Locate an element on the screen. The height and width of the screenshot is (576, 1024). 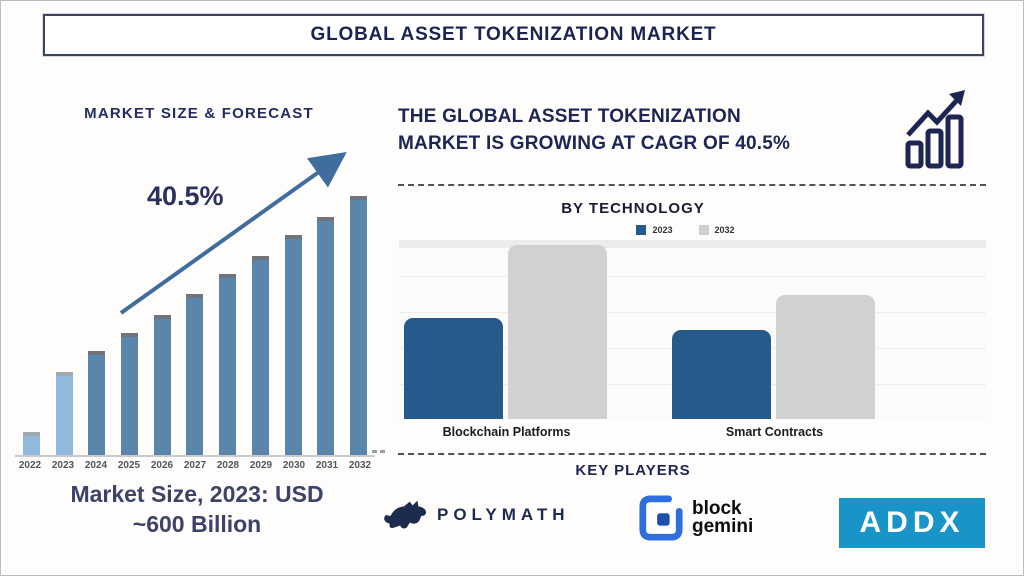
bar-Blockchain Platforms-2032 is located at coordinates (557, 332).